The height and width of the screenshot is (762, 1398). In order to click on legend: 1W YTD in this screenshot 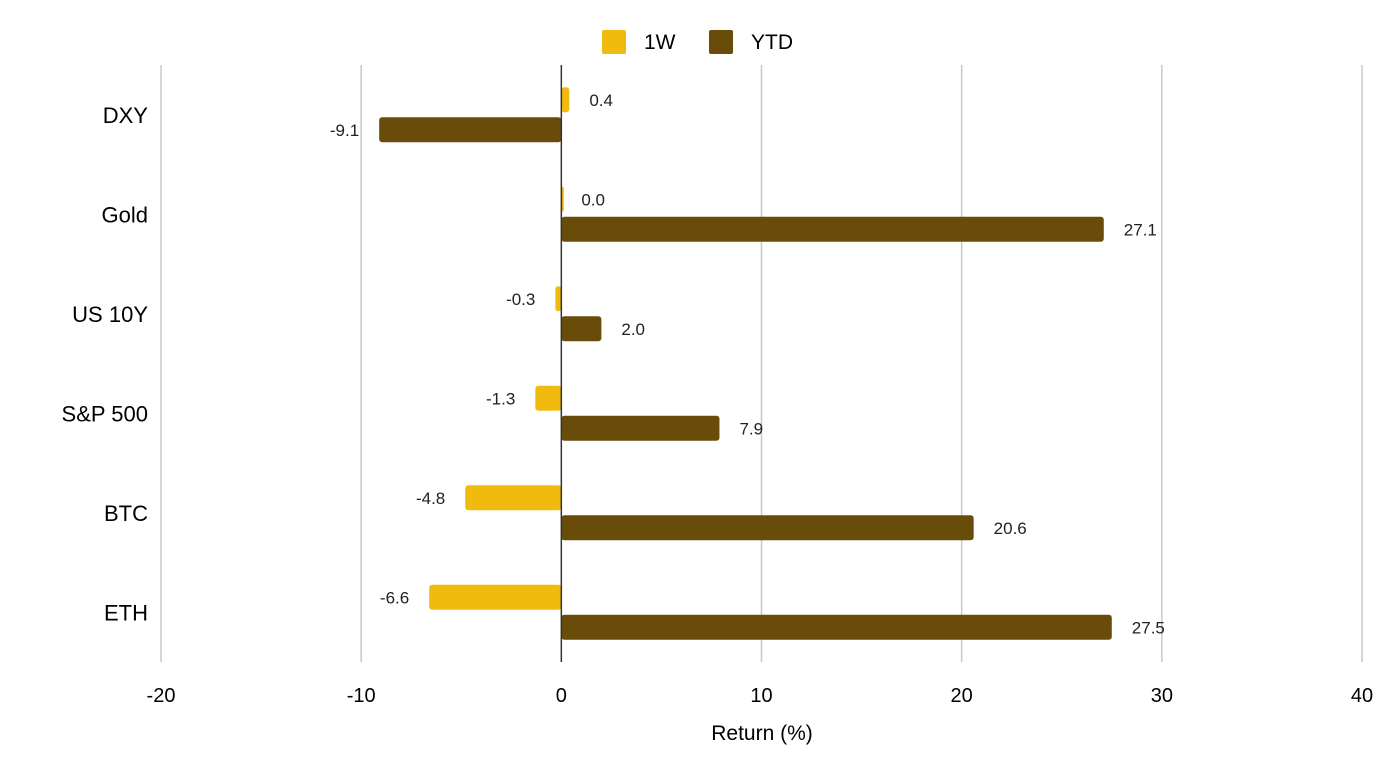, I will do `click(697, 42)`.